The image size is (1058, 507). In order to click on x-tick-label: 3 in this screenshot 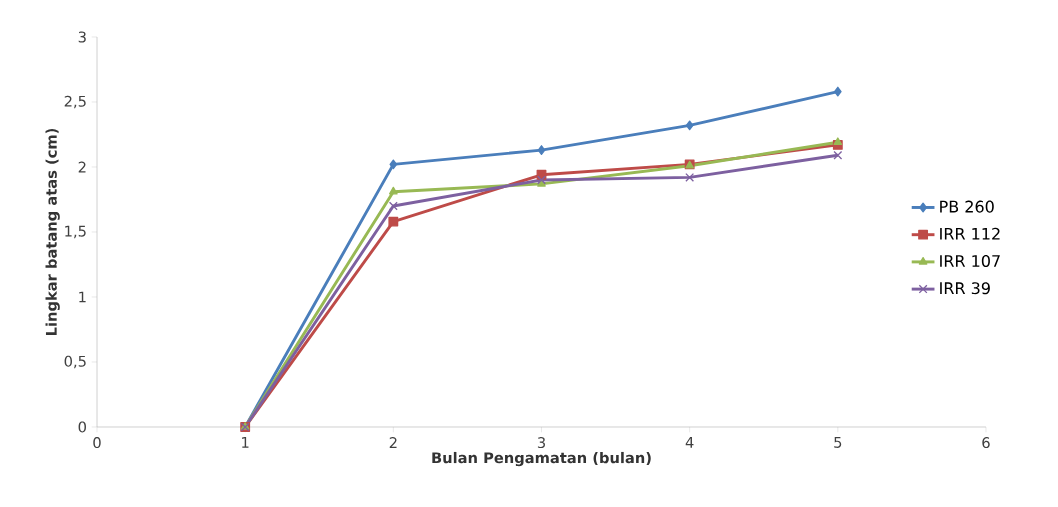, I will do `click(541, 443)`.